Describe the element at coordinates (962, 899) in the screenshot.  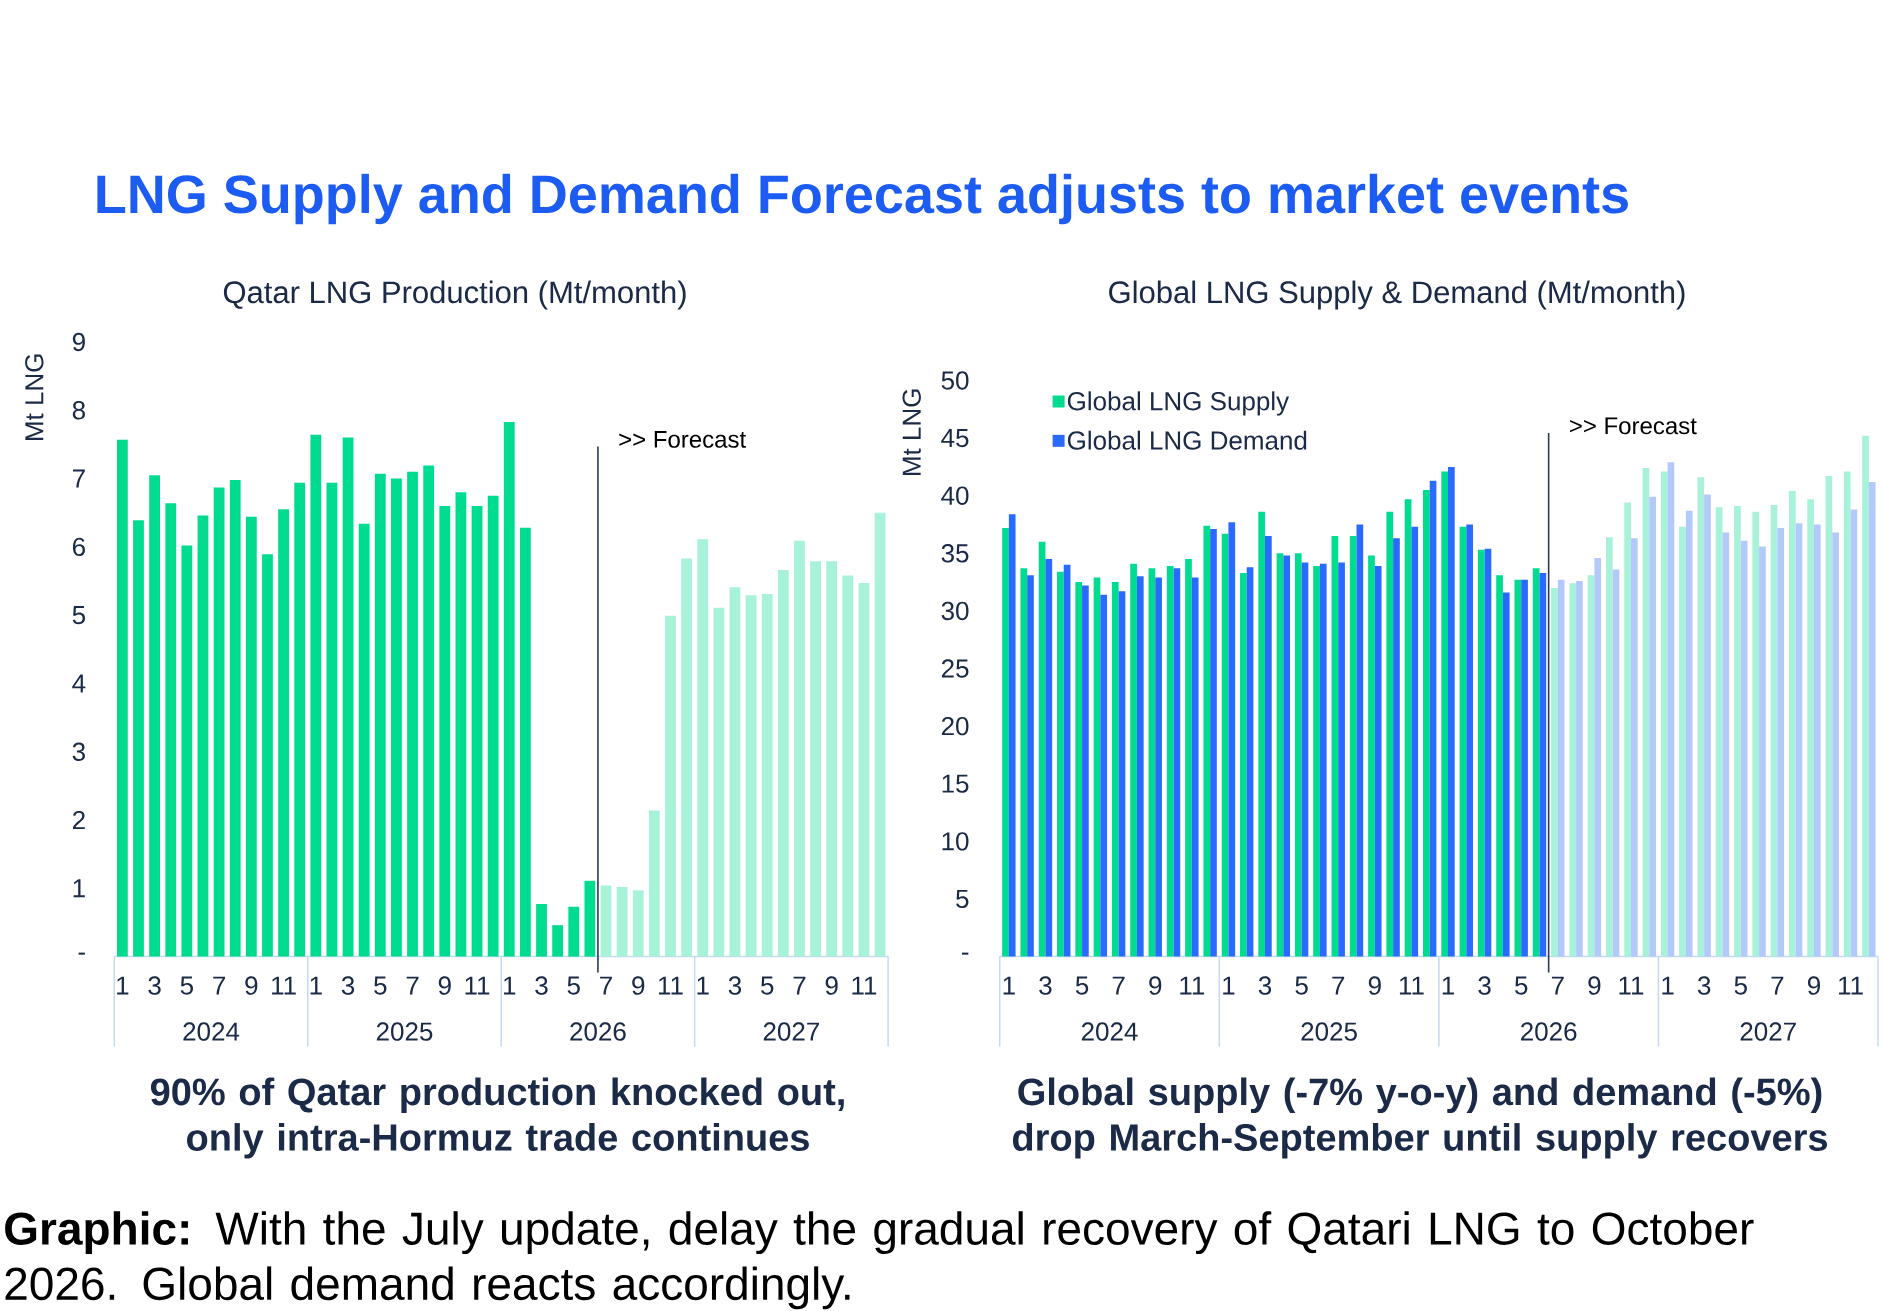
I see `y-tick-label: 5` at that location.